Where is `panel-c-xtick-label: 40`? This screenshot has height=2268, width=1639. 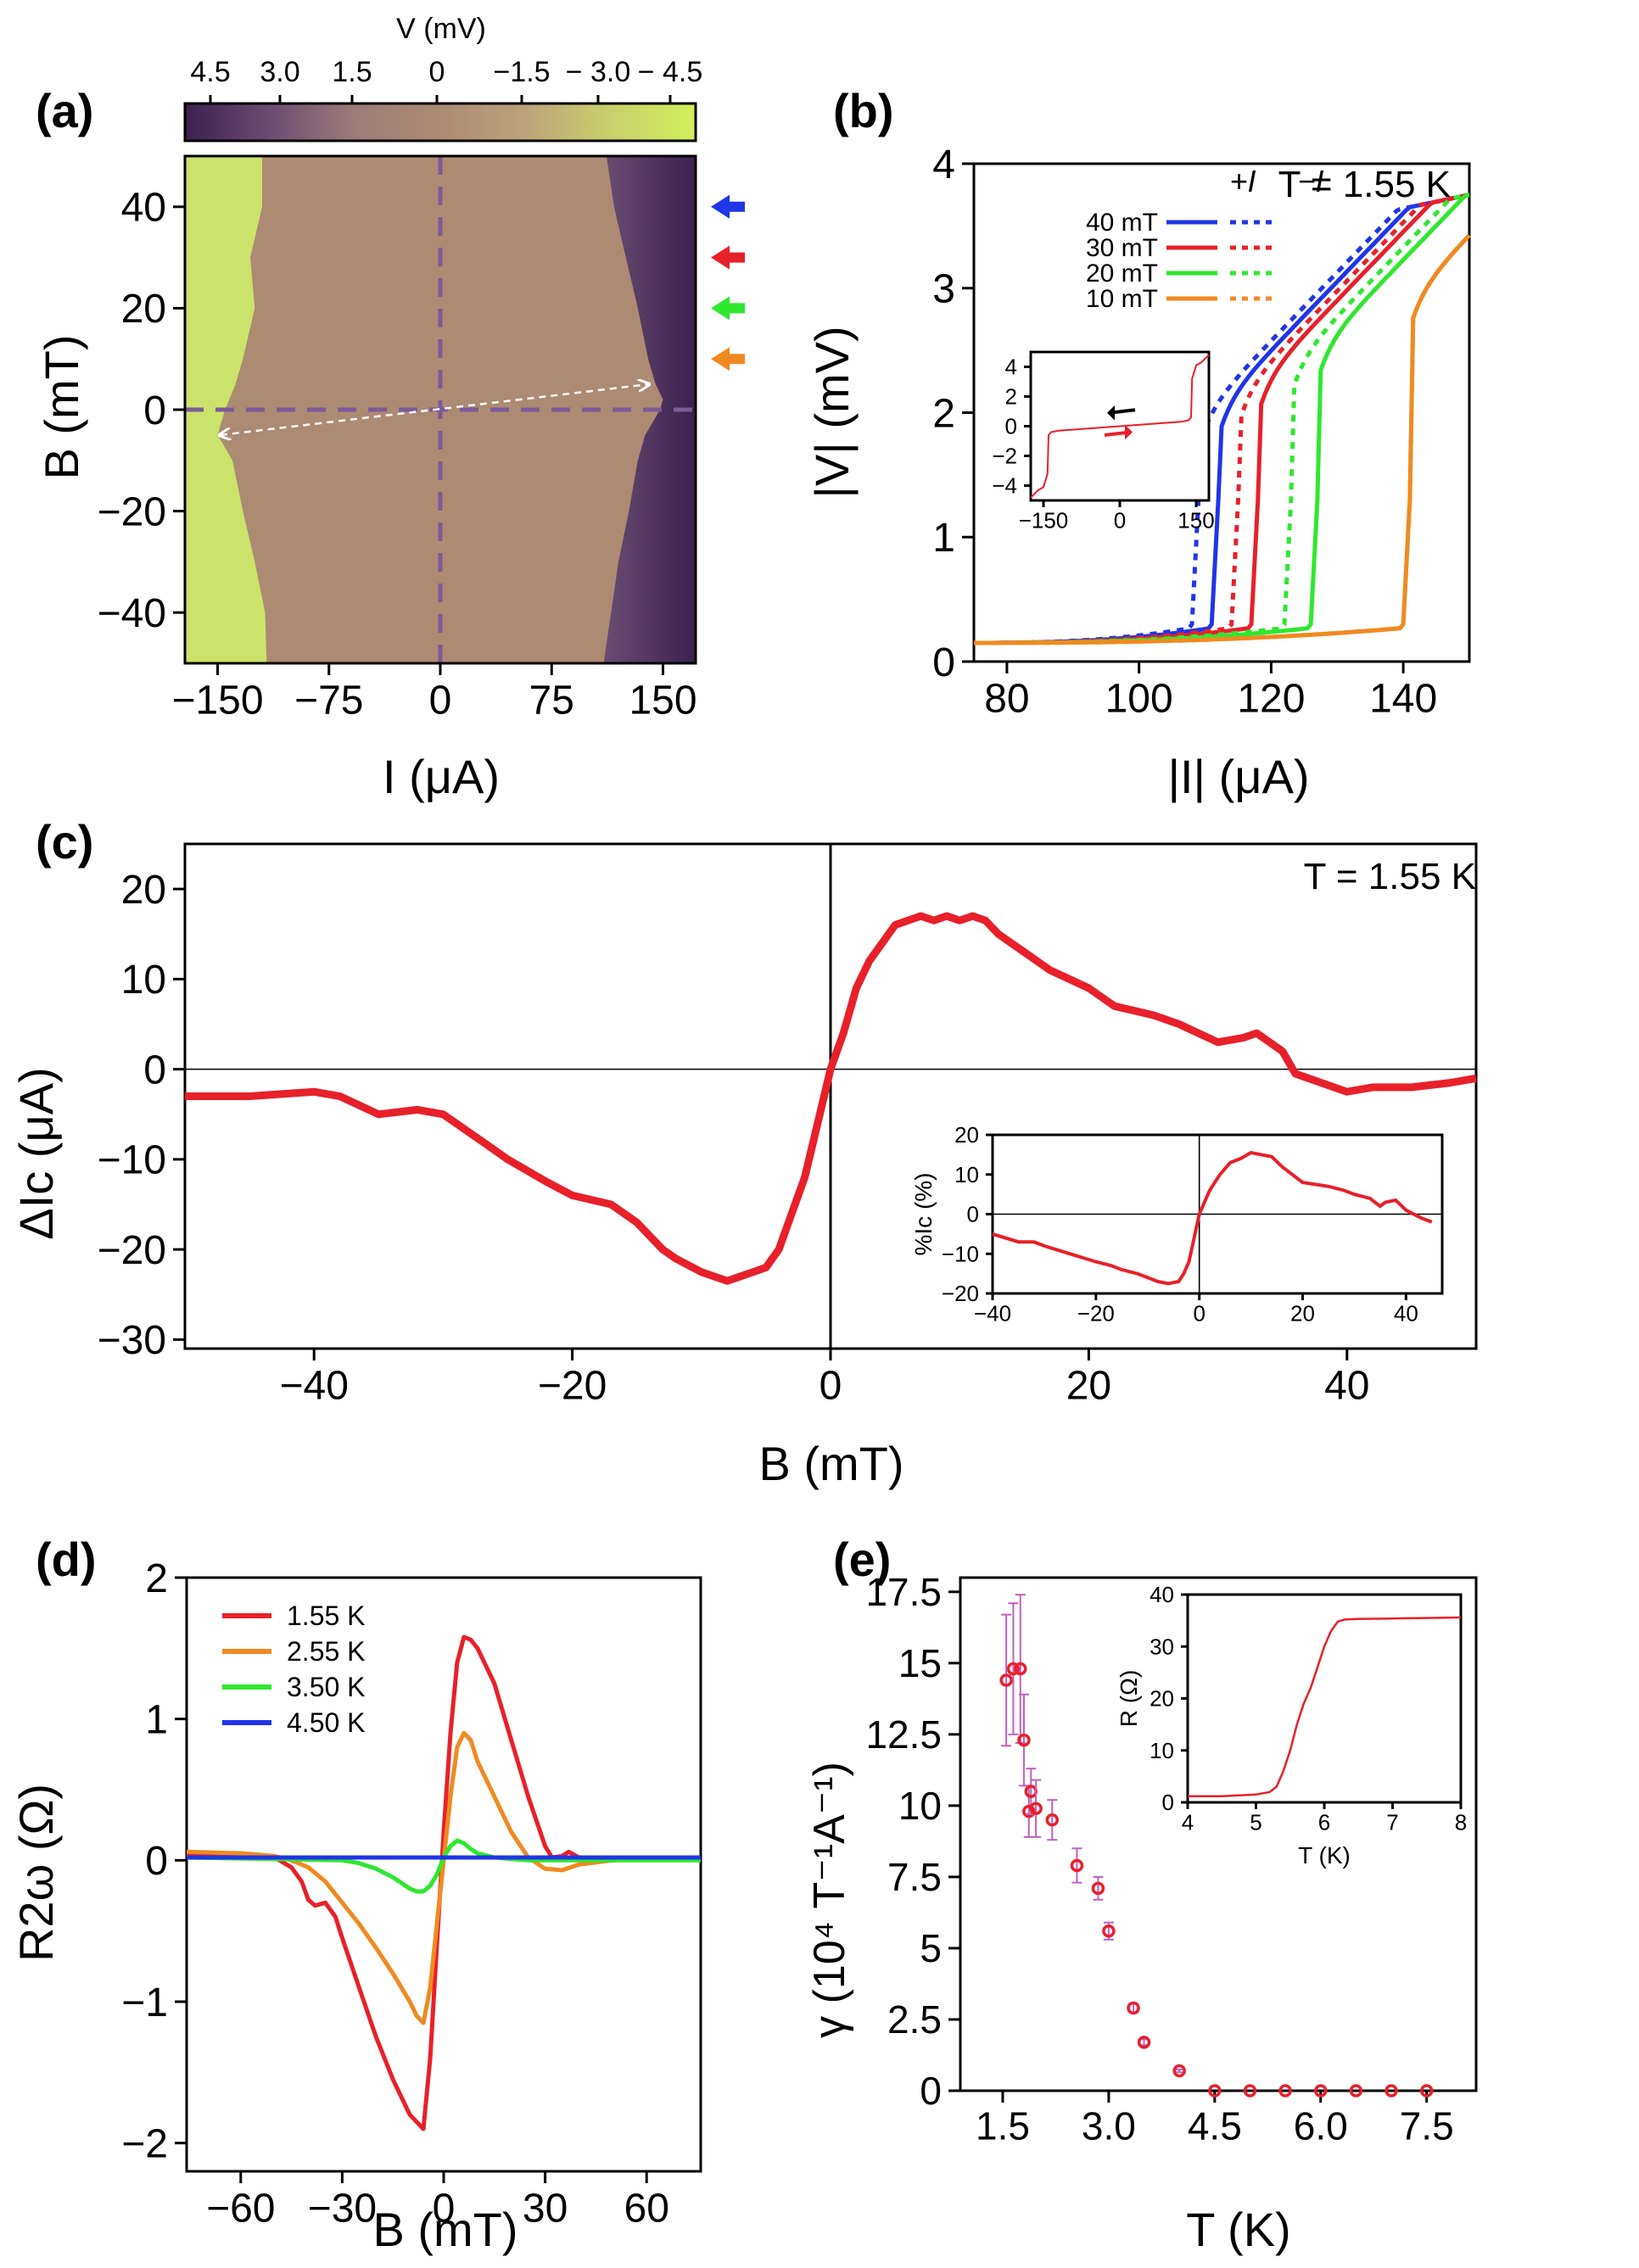 panel-c-xtick-label: 40 is located at coordinates (1346, 1386).